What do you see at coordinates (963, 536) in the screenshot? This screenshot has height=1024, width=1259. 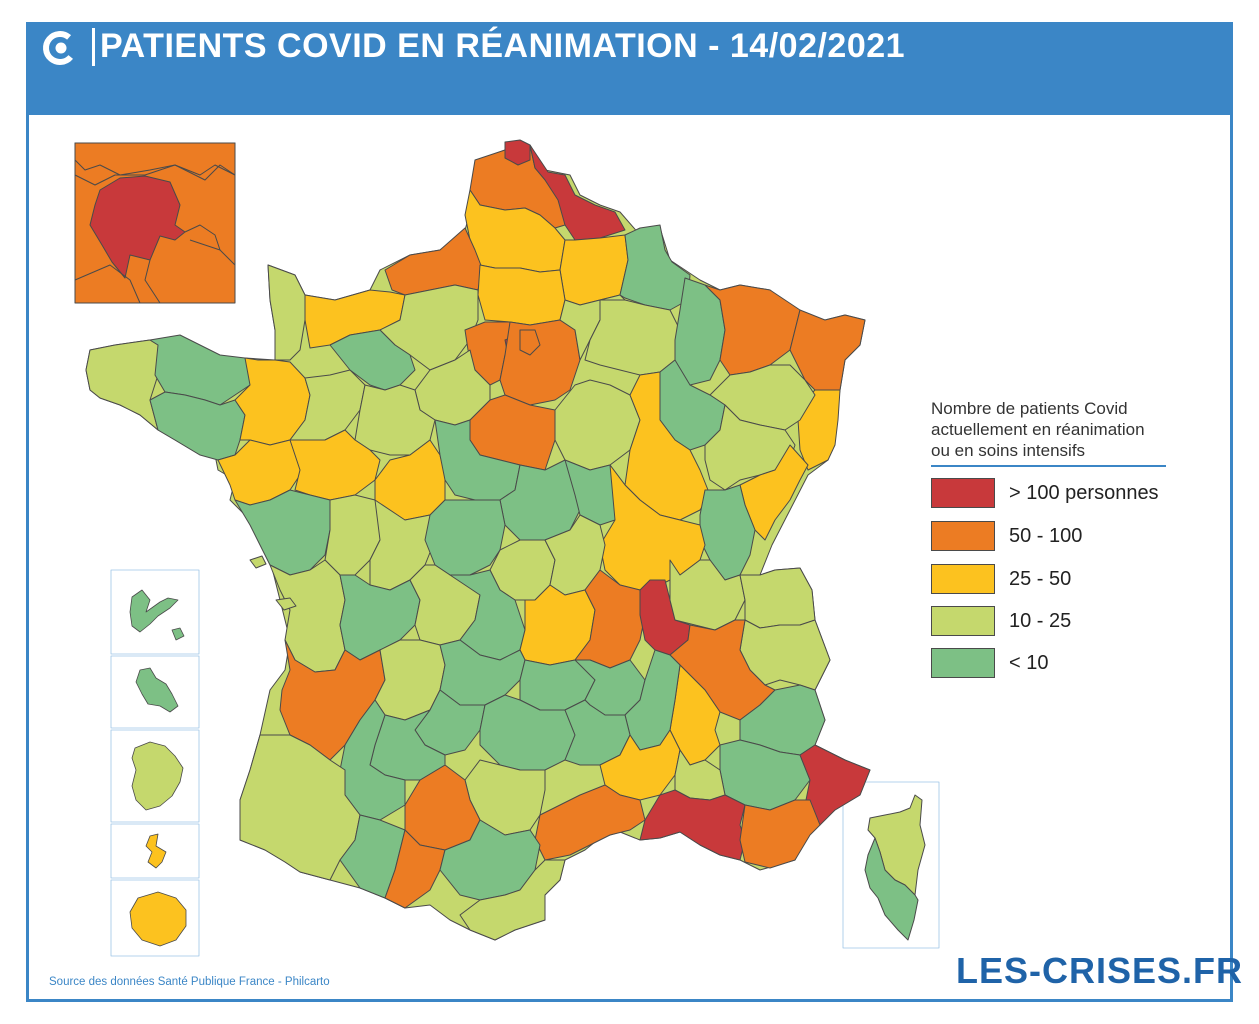 I see `legend-swatch-orange` at bounding box center [963, 536].